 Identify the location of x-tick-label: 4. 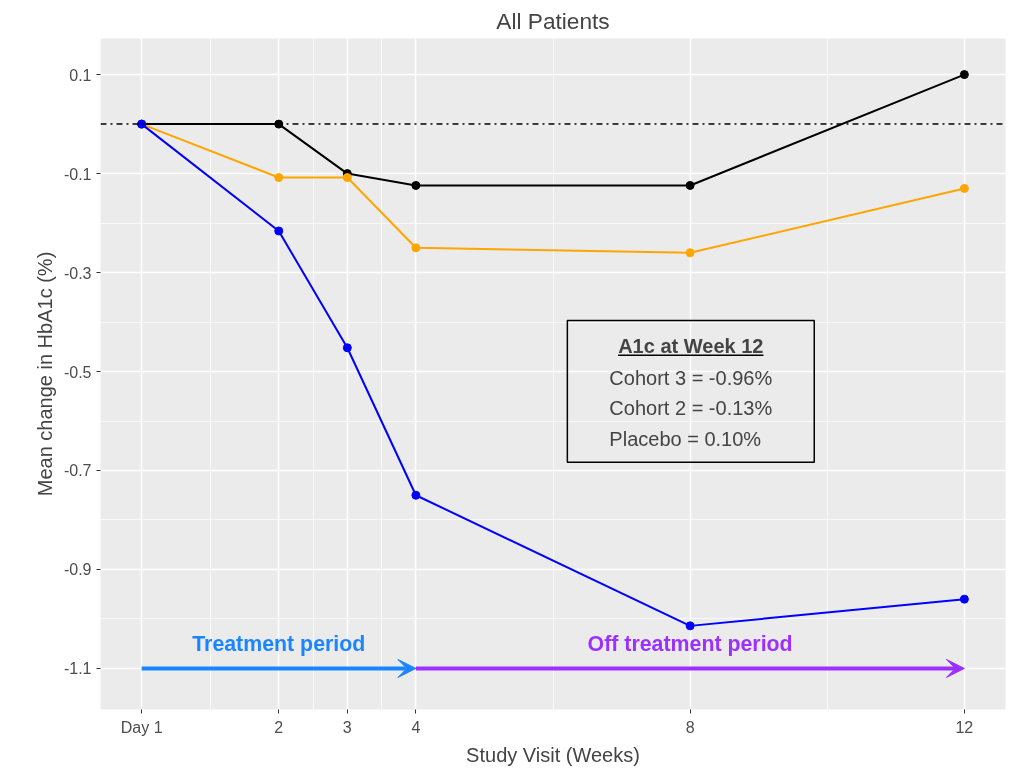
(416, 727).